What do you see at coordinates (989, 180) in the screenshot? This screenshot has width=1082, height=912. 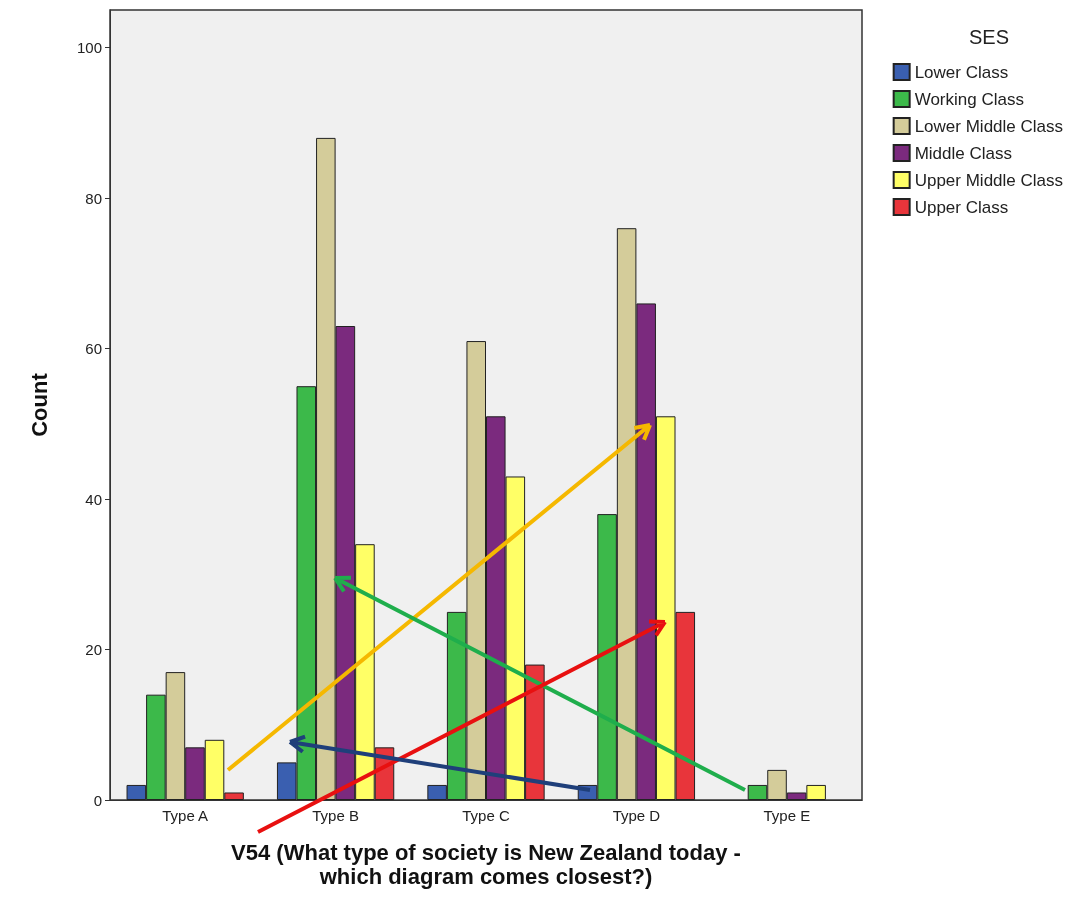 I see `legend-label: Upper Middle Class` at bounding box center [989, 180].